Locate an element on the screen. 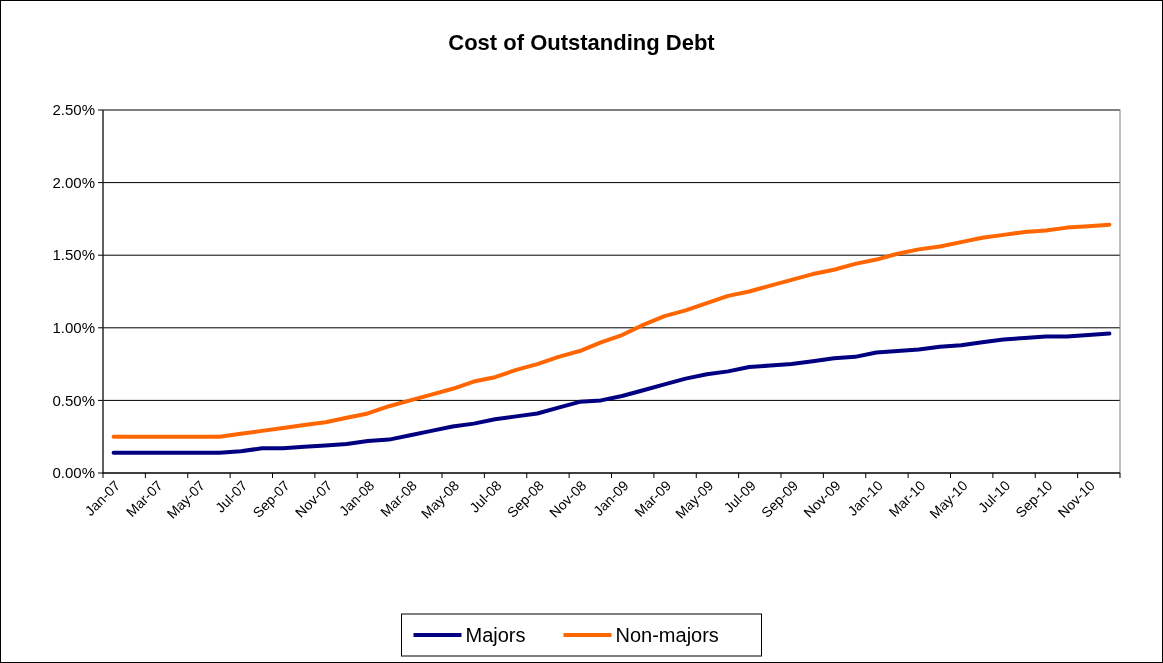 The image size is (1163, 663). y-tick-label: 0.00% is located at coordinates (73, 473).